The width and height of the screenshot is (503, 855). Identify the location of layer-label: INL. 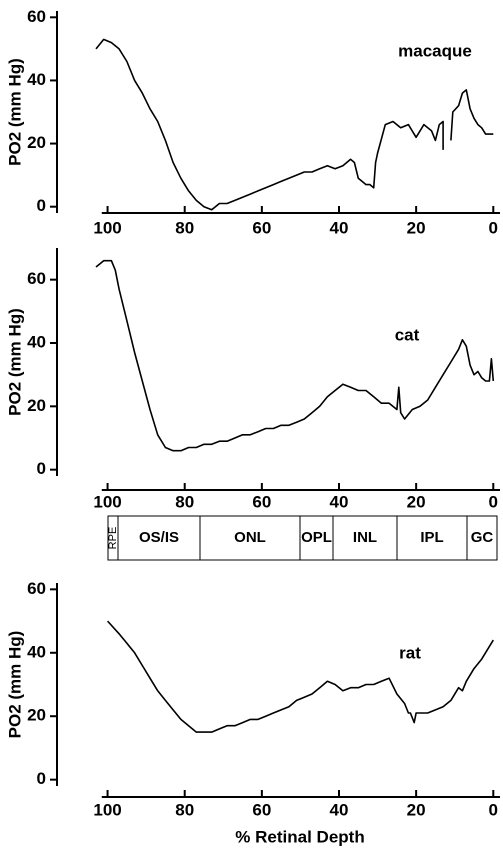
(365, 537).